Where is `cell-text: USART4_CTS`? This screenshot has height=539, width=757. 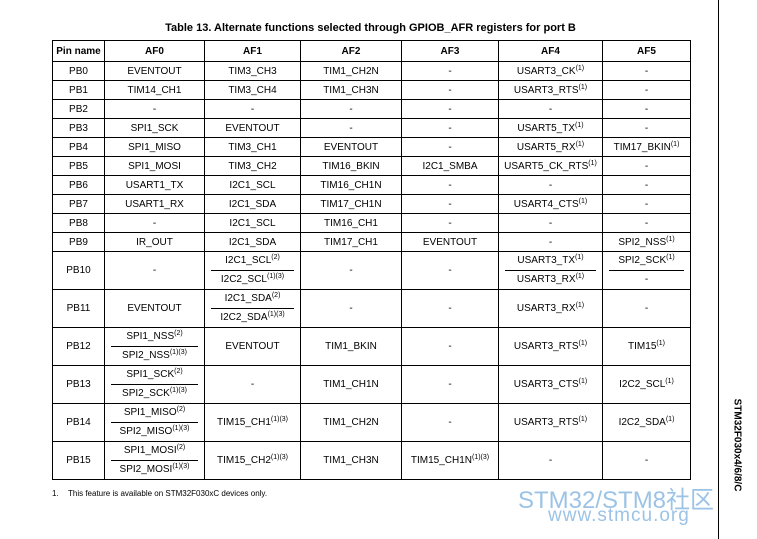
cell-text: USART4_CTS is located at coordinates (546, 204).